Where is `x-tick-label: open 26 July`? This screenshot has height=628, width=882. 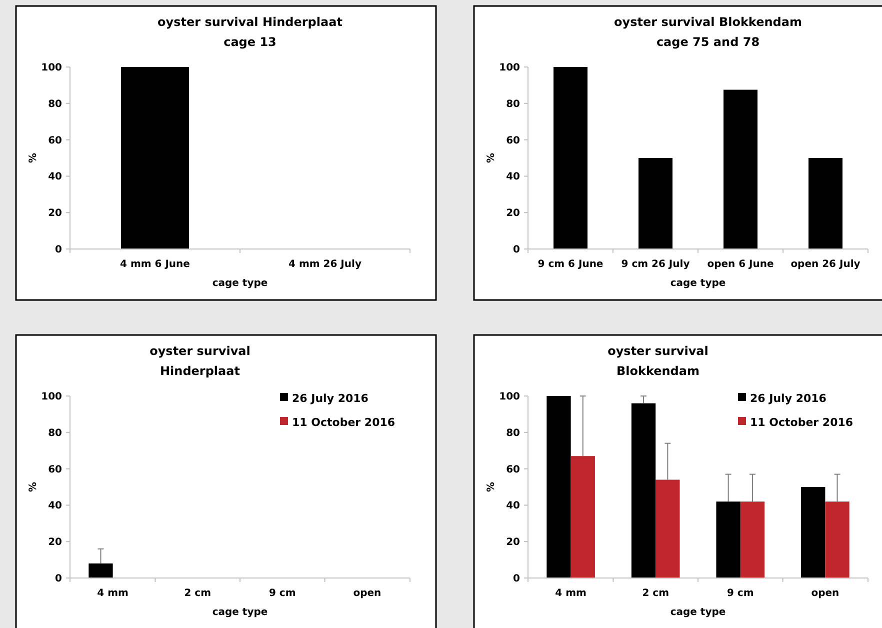
x-tick-label: open 26 July is located at coordinates (825, 264).